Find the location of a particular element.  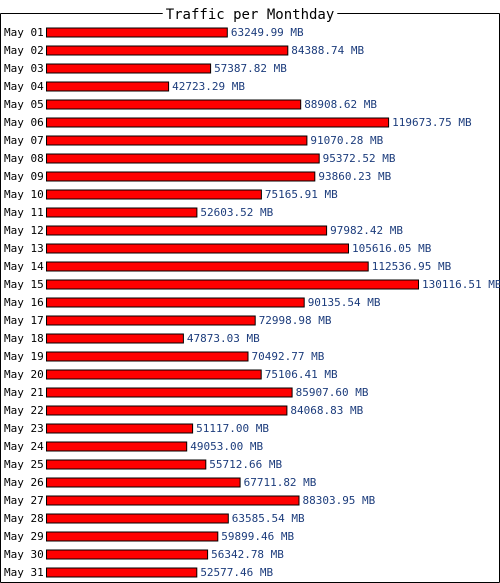

value-label: 105616.05 MB is located at coordinates (392, 248).